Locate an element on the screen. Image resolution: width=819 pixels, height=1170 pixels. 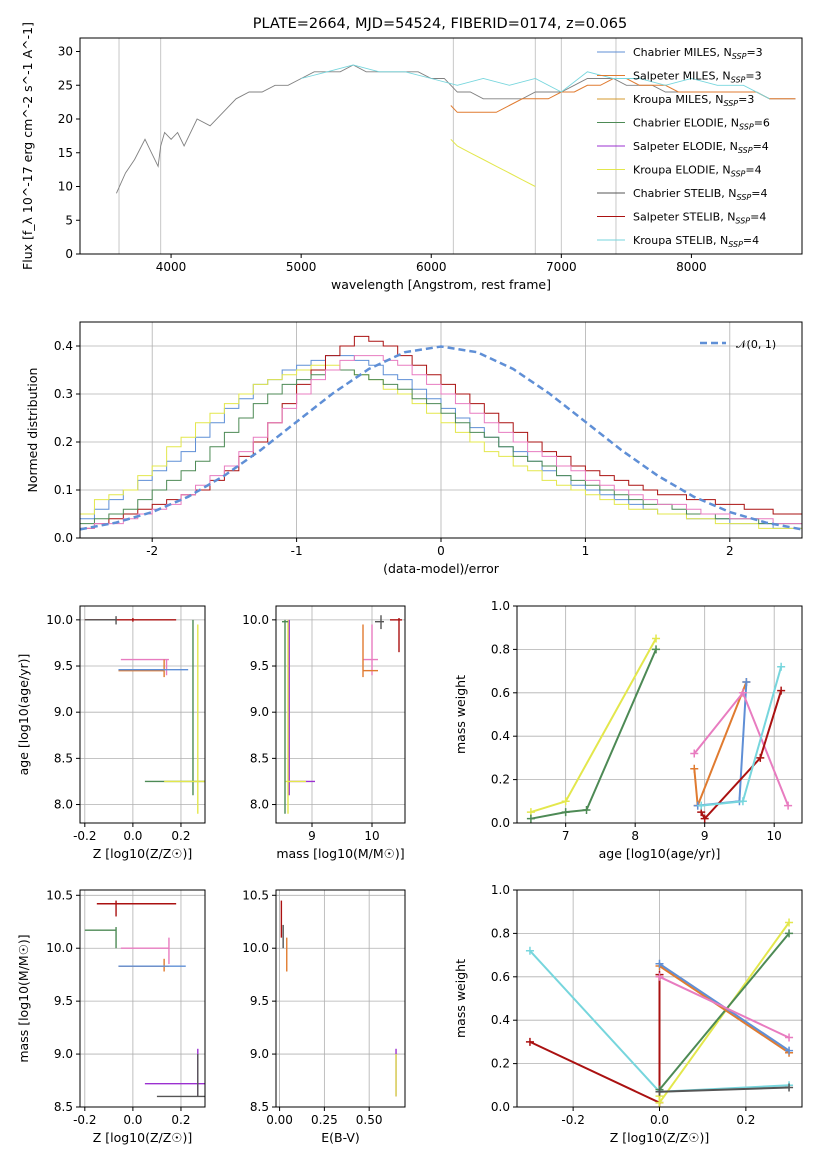
grid-lines is located at coordinates (142, 714).